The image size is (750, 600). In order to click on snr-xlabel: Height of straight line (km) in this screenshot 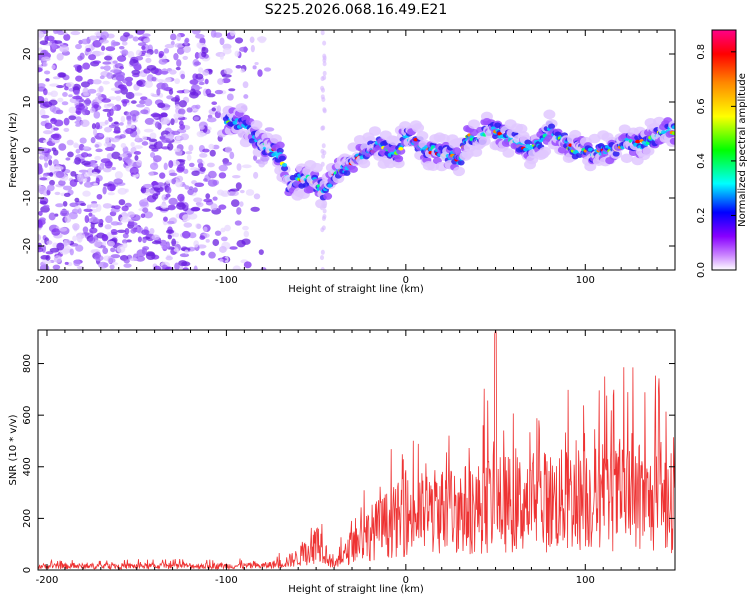, I will do `click(356, 589)`.